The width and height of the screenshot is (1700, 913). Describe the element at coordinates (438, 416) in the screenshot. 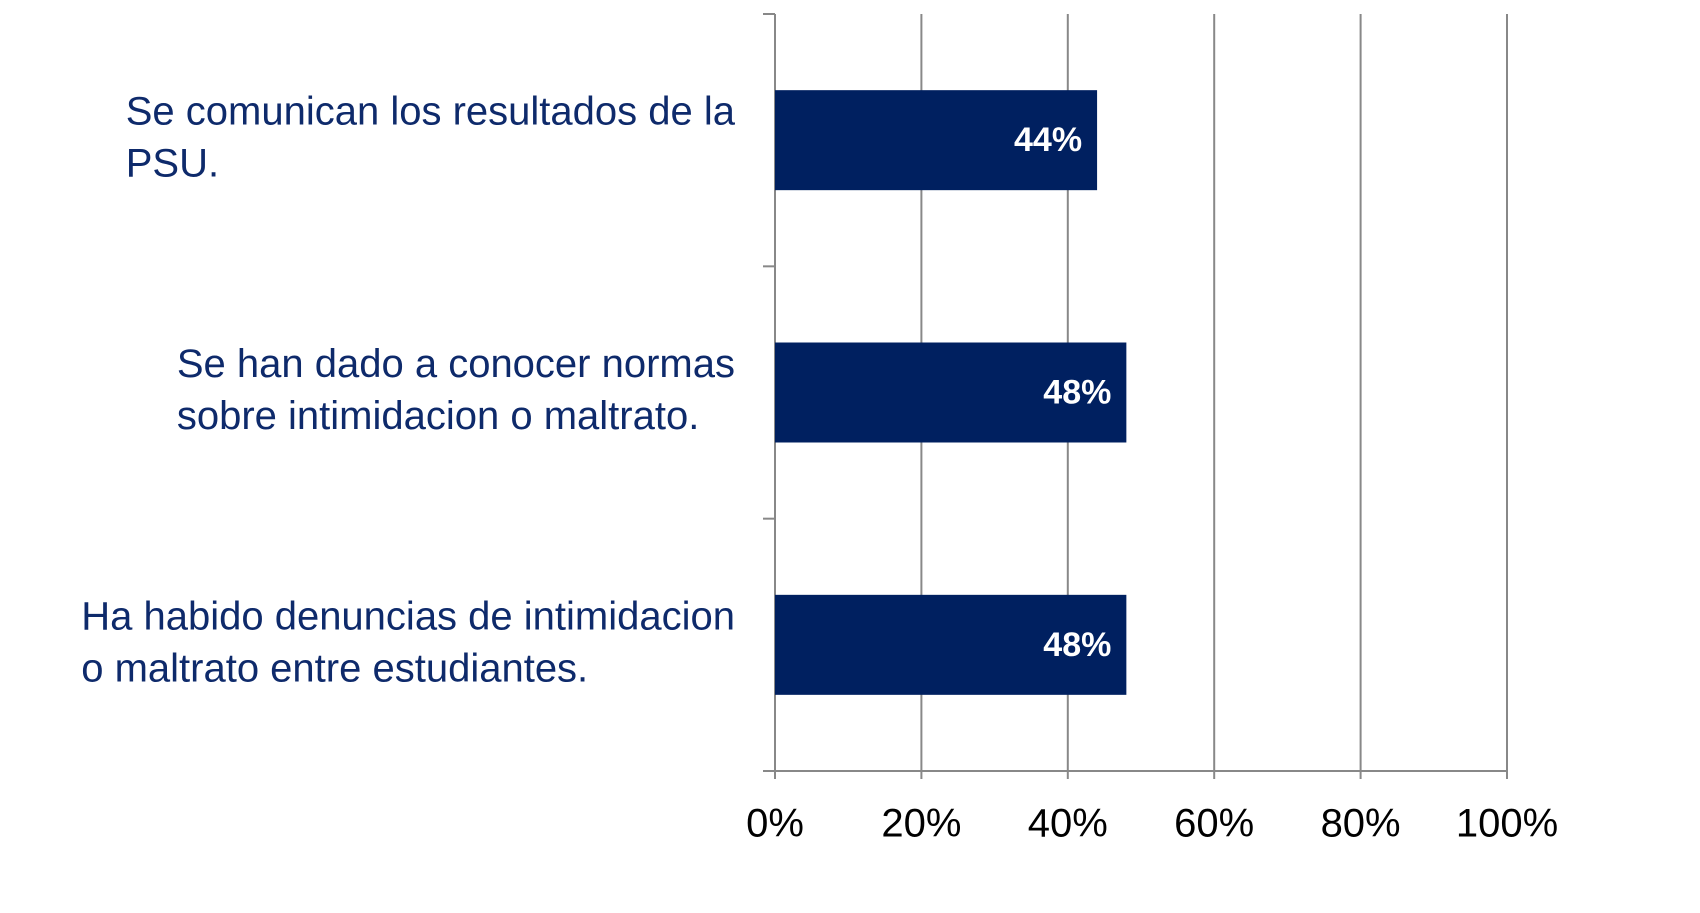

I see `category-label: sobre intimidacion o maltrato.` at that location.